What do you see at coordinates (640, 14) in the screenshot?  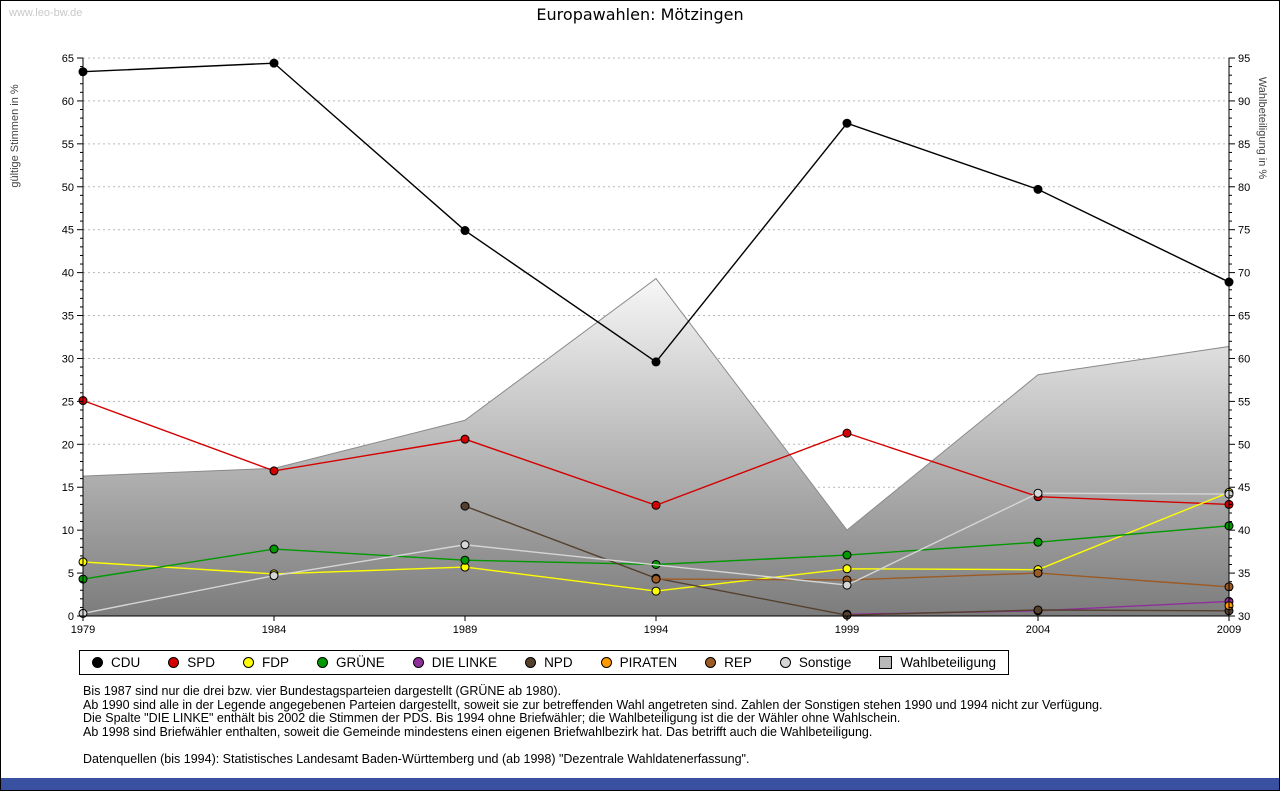 I see `page-title: Europawahlen: Mötzingen` at bounding box center [640, 14].